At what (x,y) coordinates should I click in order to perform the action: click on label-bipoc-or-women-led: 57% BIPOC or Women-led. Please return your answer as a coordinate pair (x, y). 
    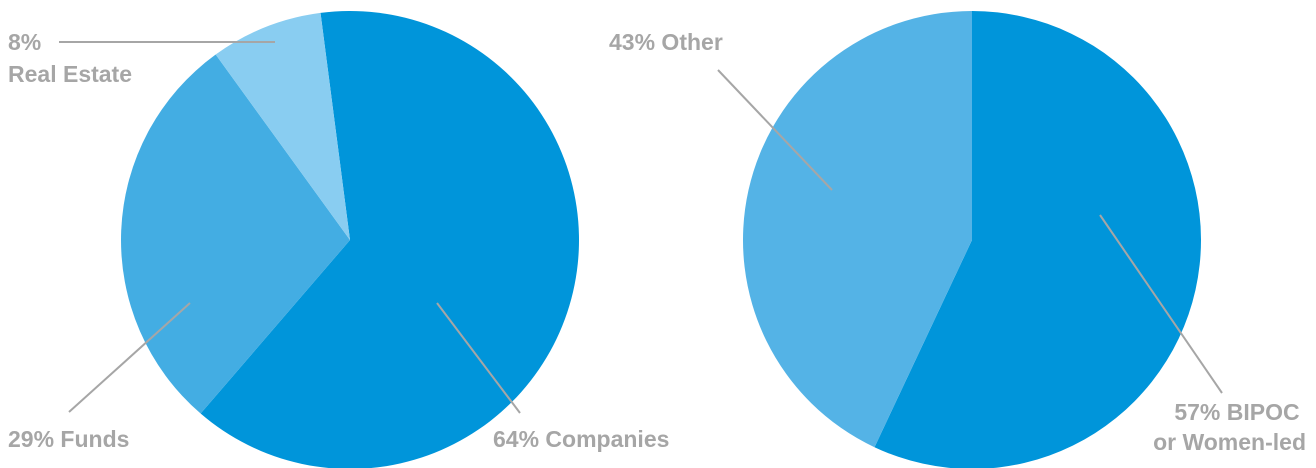
    Looking at the image, I should click on (1229, 427).